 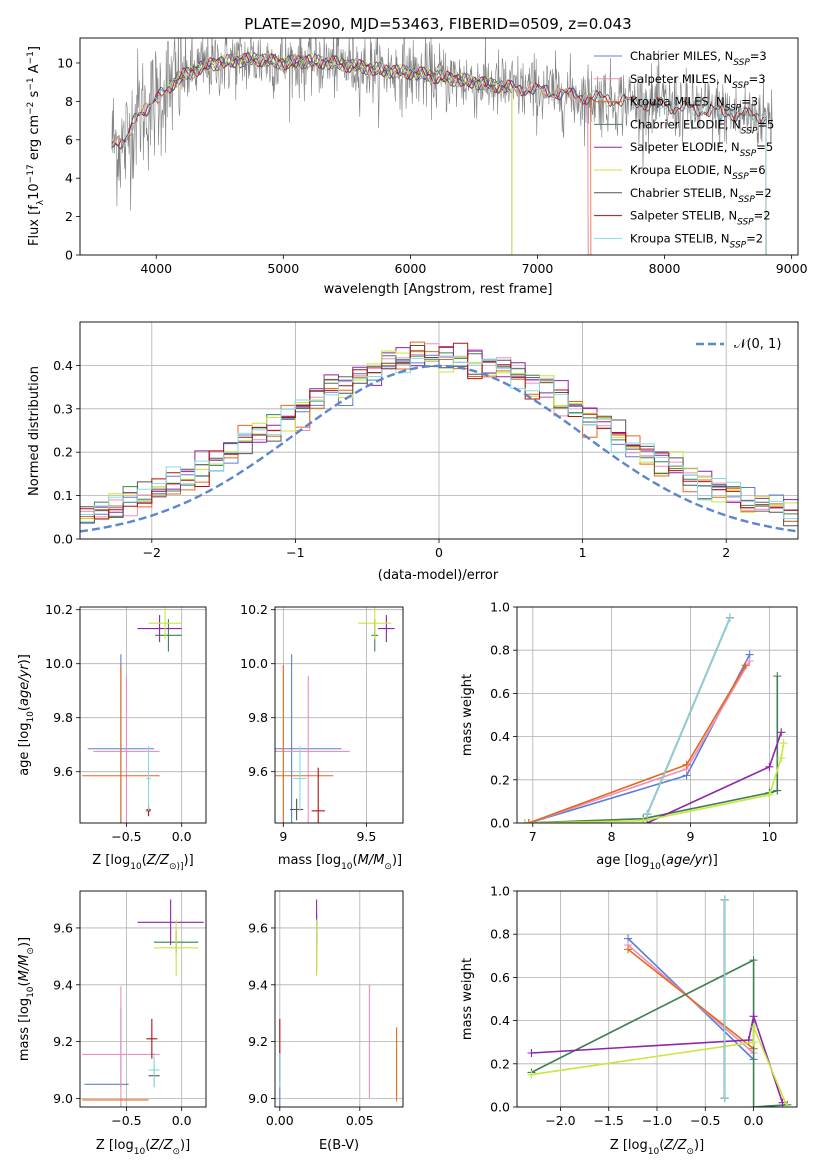 What do you see at coordinates (681, 170) in the screenshot?
I see `label-part: Kroupa ELODIE, N` at bounding box center [681, 170].